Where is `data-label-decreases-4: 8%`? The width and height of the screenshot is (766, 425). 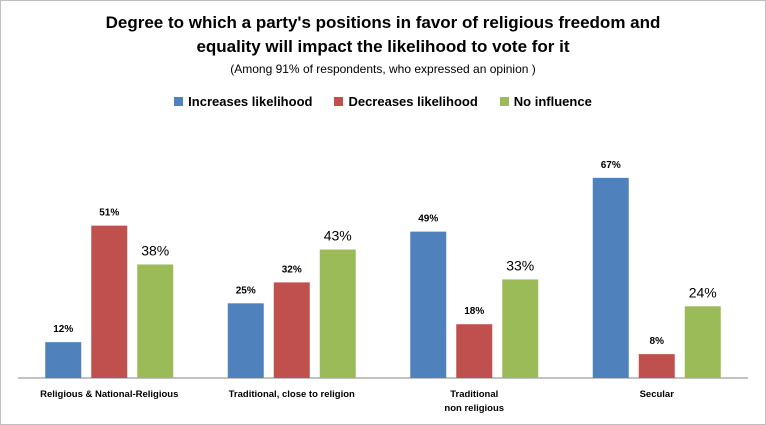 data-label-decreases-4: 8% is located at coordinates (657, 341).